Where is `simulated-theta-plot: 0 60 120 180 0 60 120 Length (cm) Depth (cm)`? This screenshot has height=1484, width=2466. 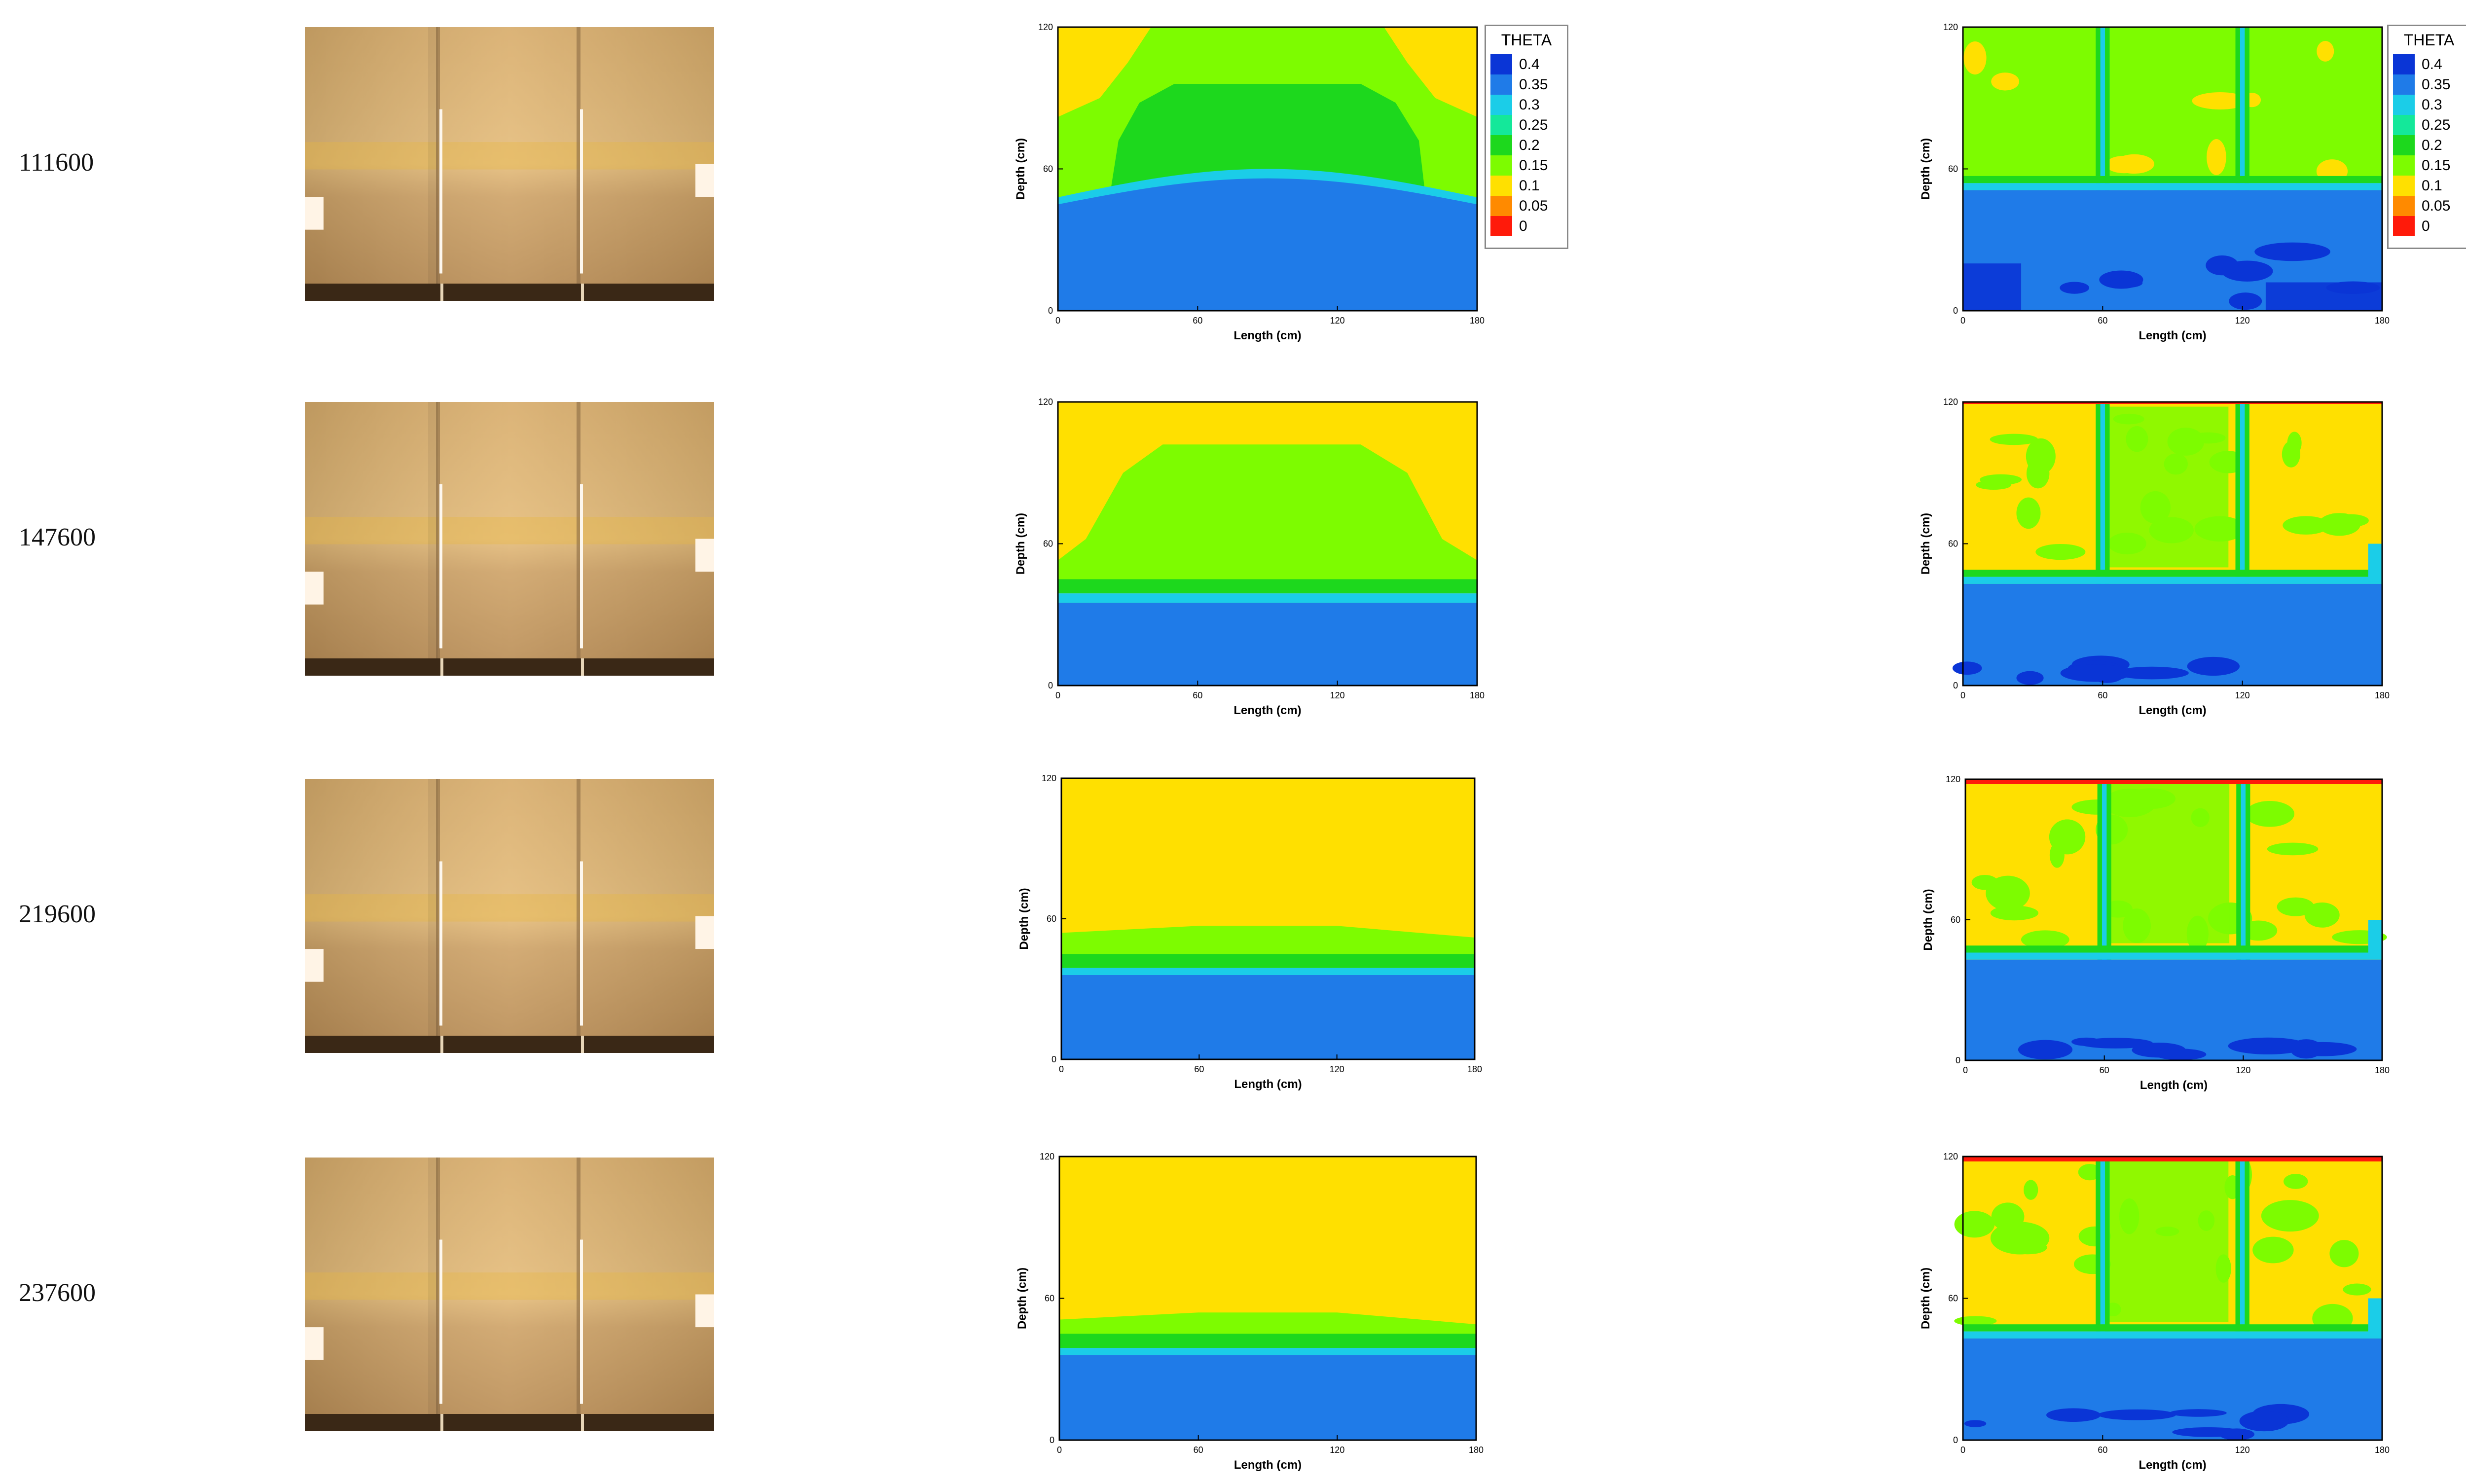 simulated-theta-plot: 0 60 120 180 0 60 120 Length (cm) Depth (cm) is located at coordinates (1249, 1312).